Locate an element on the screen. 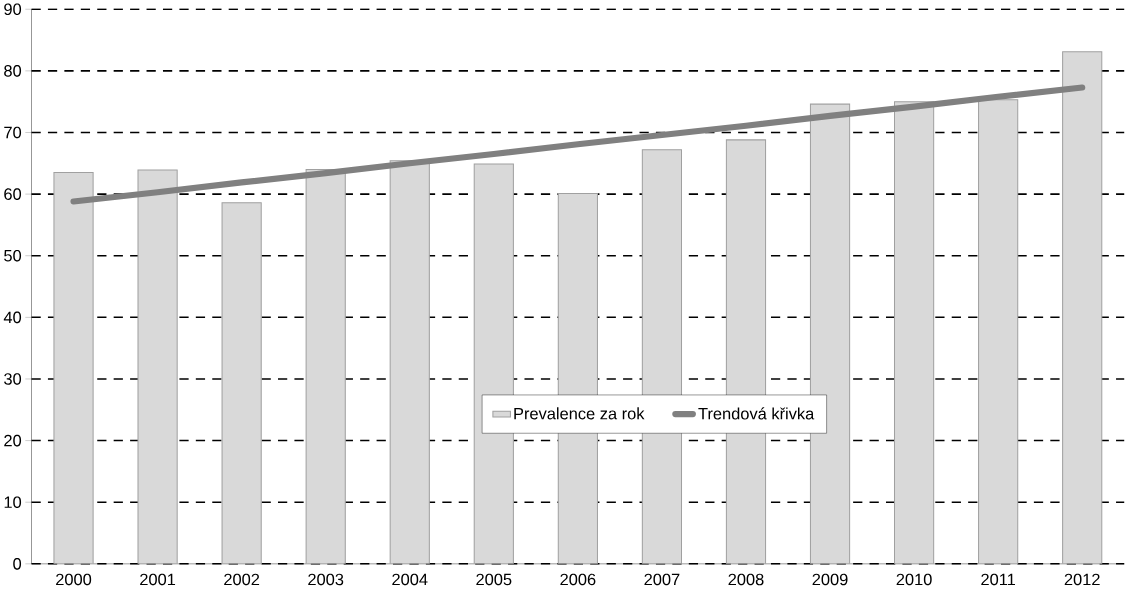  legend-label: Prevalence za rok is located at coordinates (579, 413).